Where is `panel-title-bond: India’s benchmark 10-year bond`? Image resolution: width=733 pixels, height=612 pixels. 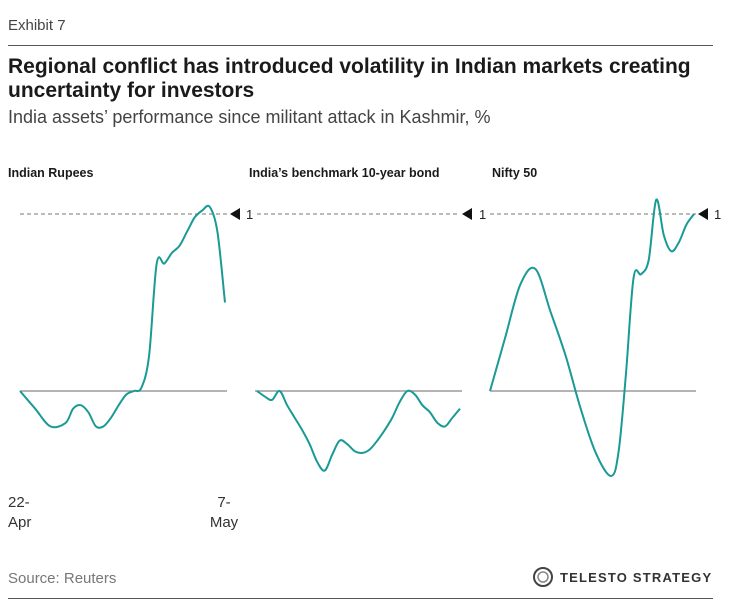
panel-title-bond: India’s benchmark 10-year bond is located at coordinates (344, 173).